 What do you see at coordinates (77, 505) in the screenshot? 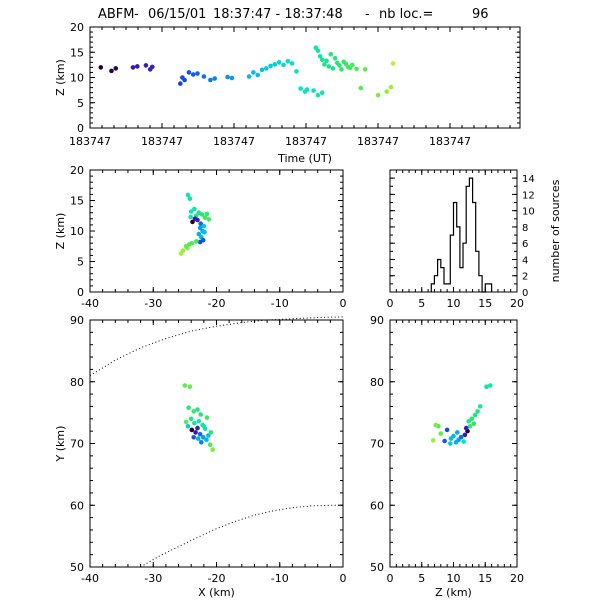
I see `y-tick-label: 60` at bounding box center [77, 505].